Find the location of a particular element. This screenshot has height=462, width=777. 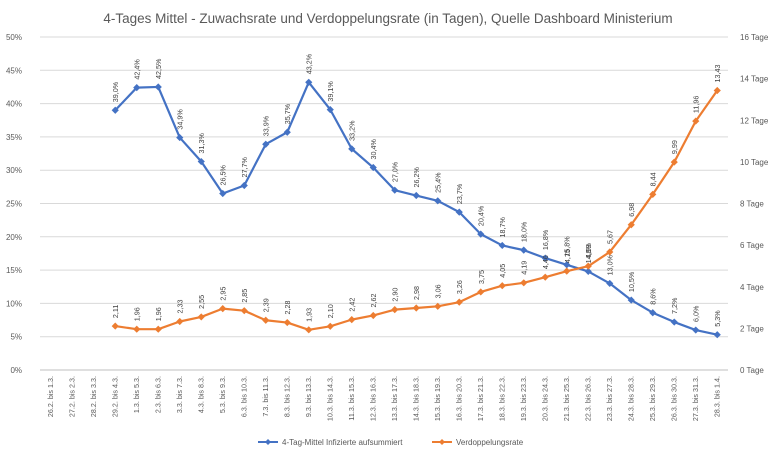

x-tick-label: 2.3. bis 6.3. is located at coordinates (157, 394).